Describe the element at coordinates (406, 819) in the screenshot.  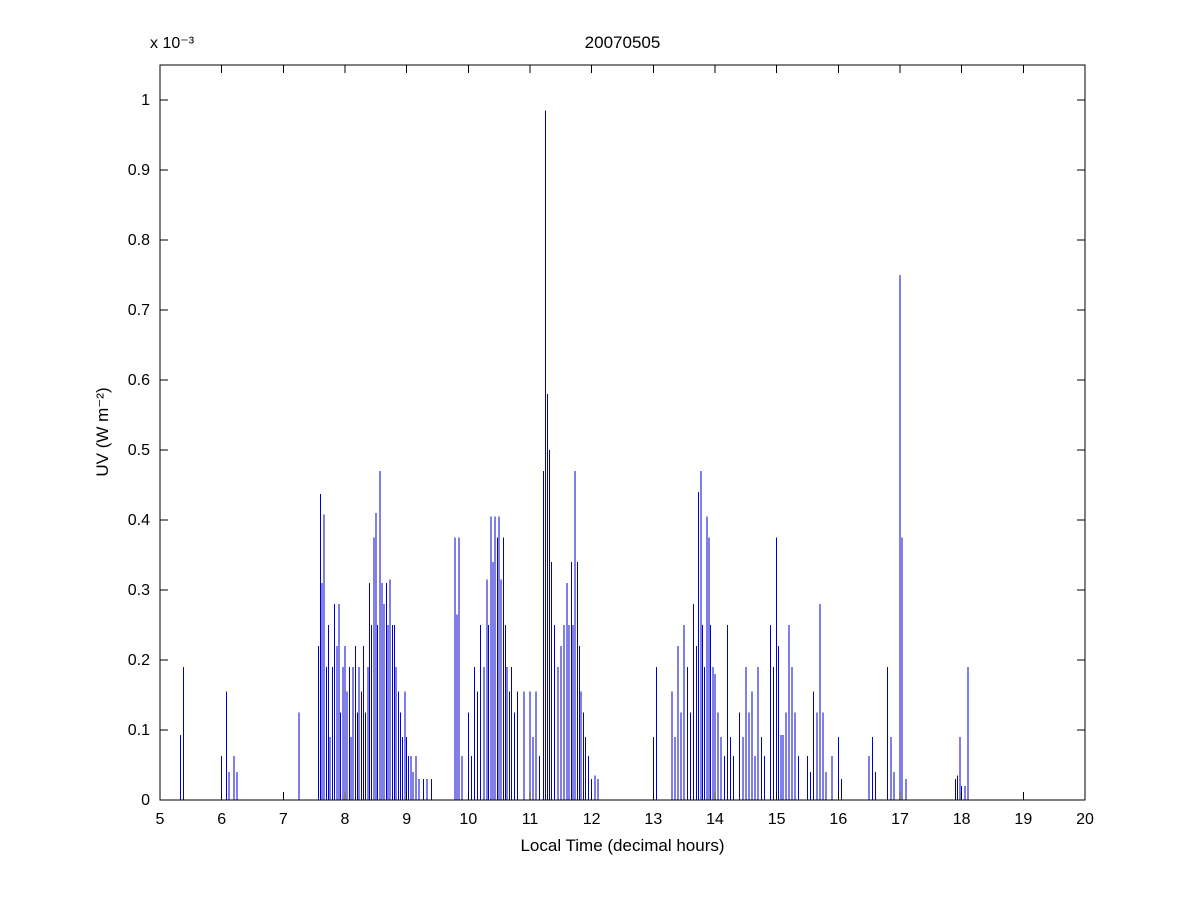
I see `x-tick-label: 9` at that location.